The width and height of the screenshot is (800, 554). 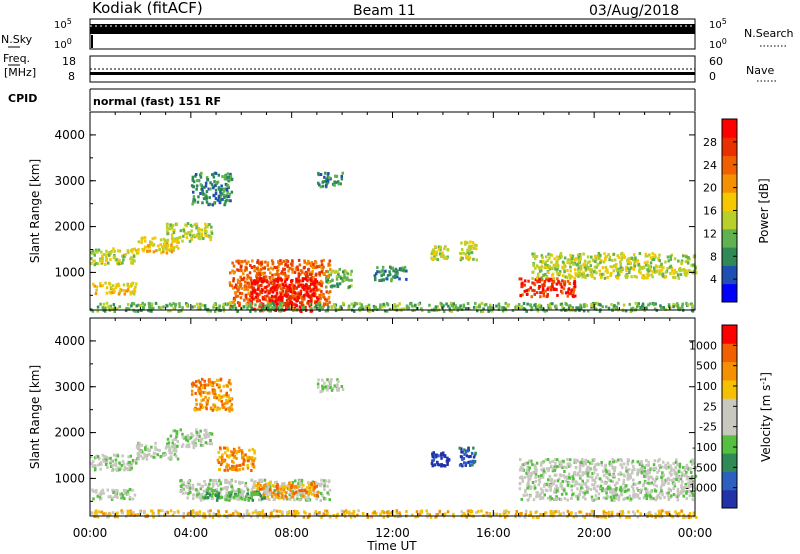 What do you see at coordinates (718, 44) in the screenshot?
I see `nsearch-tick-low: 100` at bounding box center [718, 44].